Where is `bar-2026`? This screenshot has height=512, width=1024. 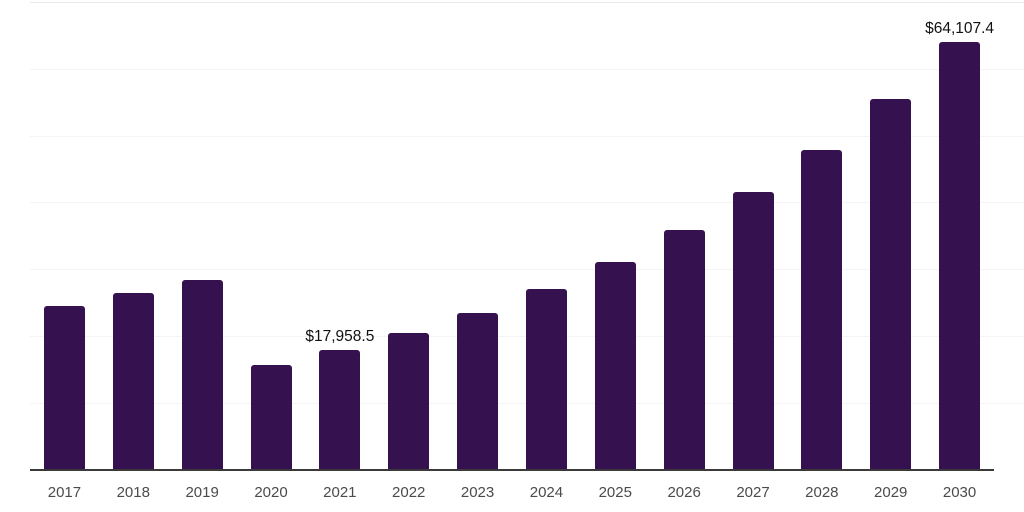 bar-2026 is located at coordinates (684, 350).